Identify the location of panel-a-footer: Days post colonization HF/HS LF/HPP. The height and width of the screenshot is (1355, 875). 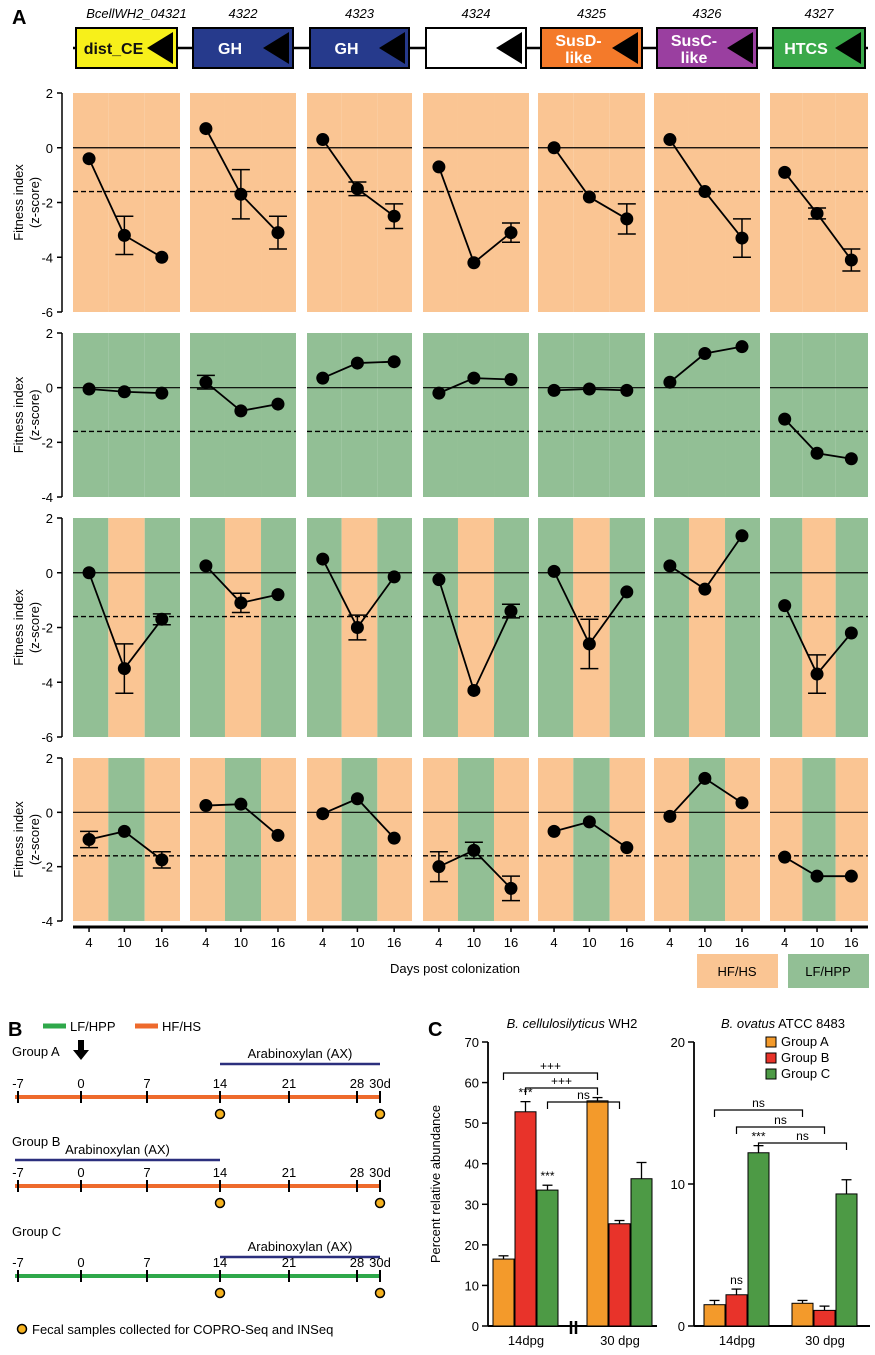
(629, 971).